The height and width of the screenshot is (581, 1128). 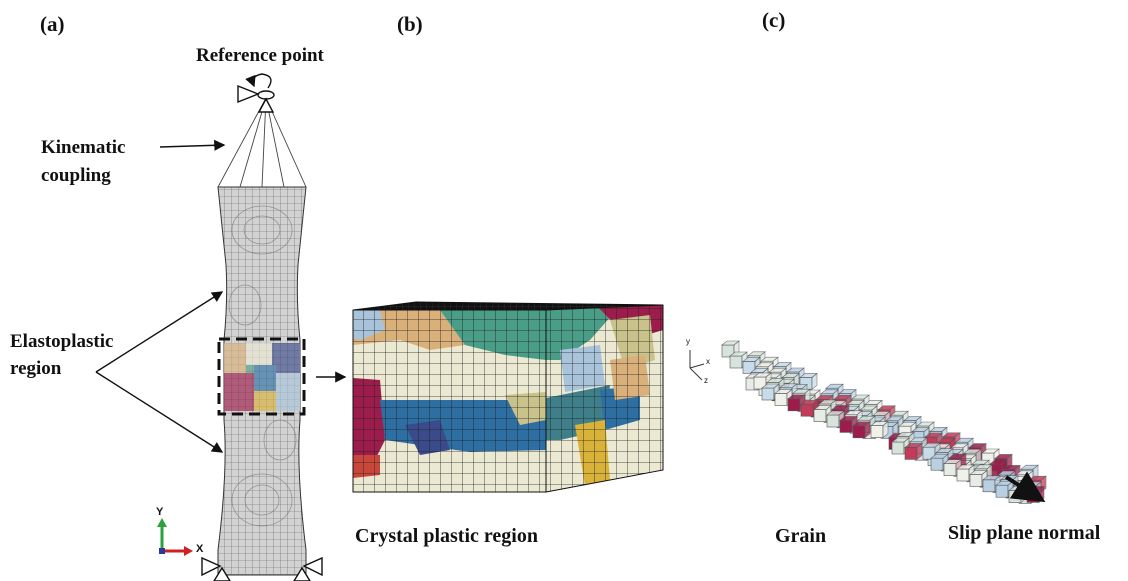 What do you see at coordinates (36, 368) in the screenshot?
I see `elastoplastic-label-line2: region` at bounding box center [36, 368].